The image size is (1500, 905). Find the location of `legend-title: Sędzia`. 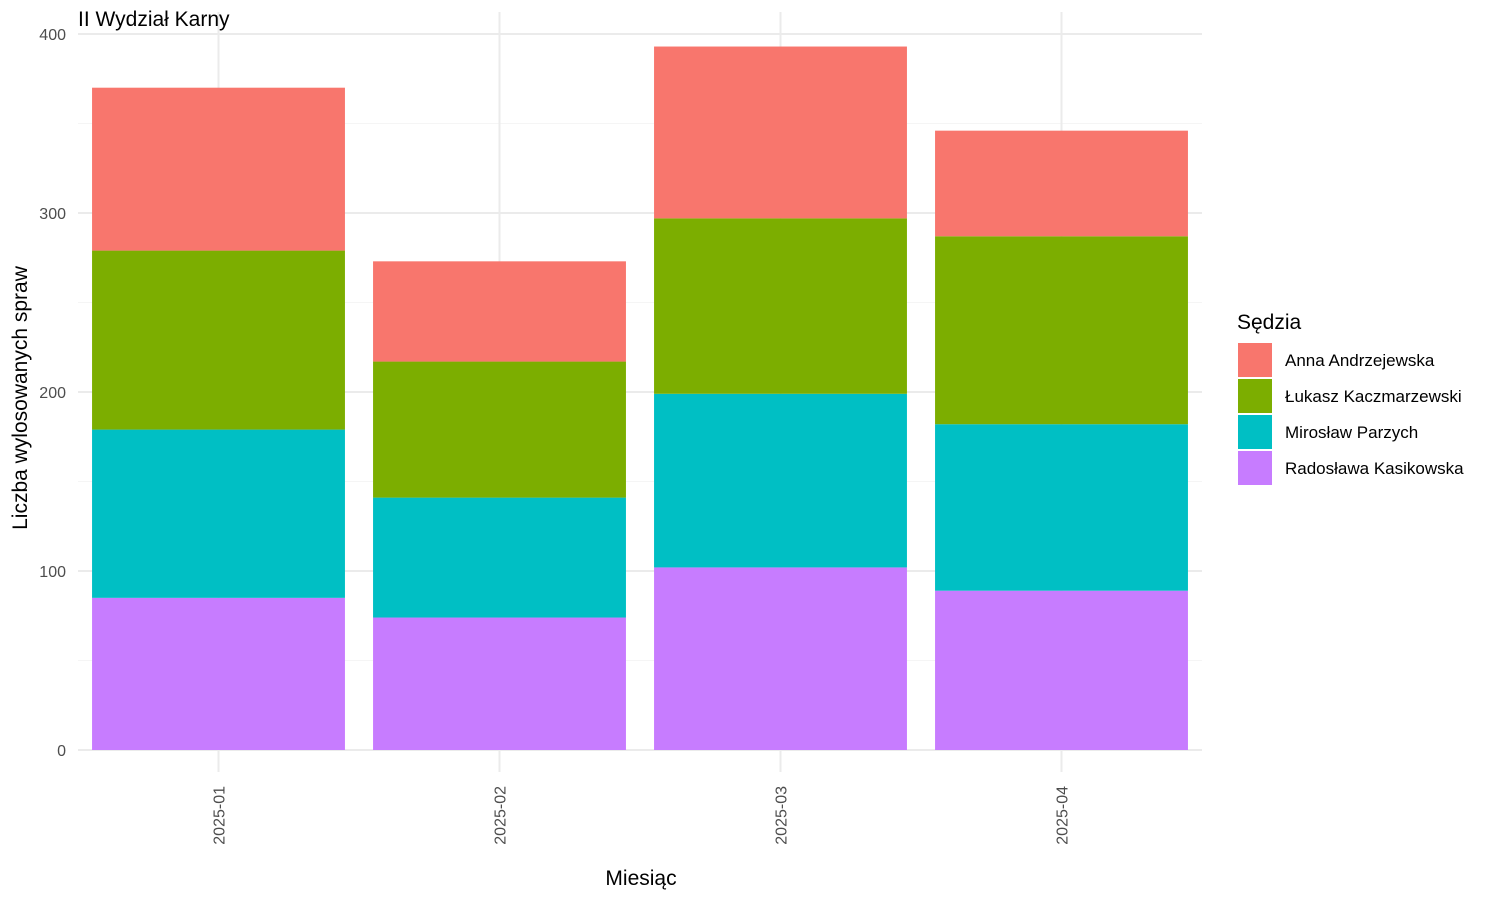

legend-title: Sędzia is located at coordinates (1269, 322).